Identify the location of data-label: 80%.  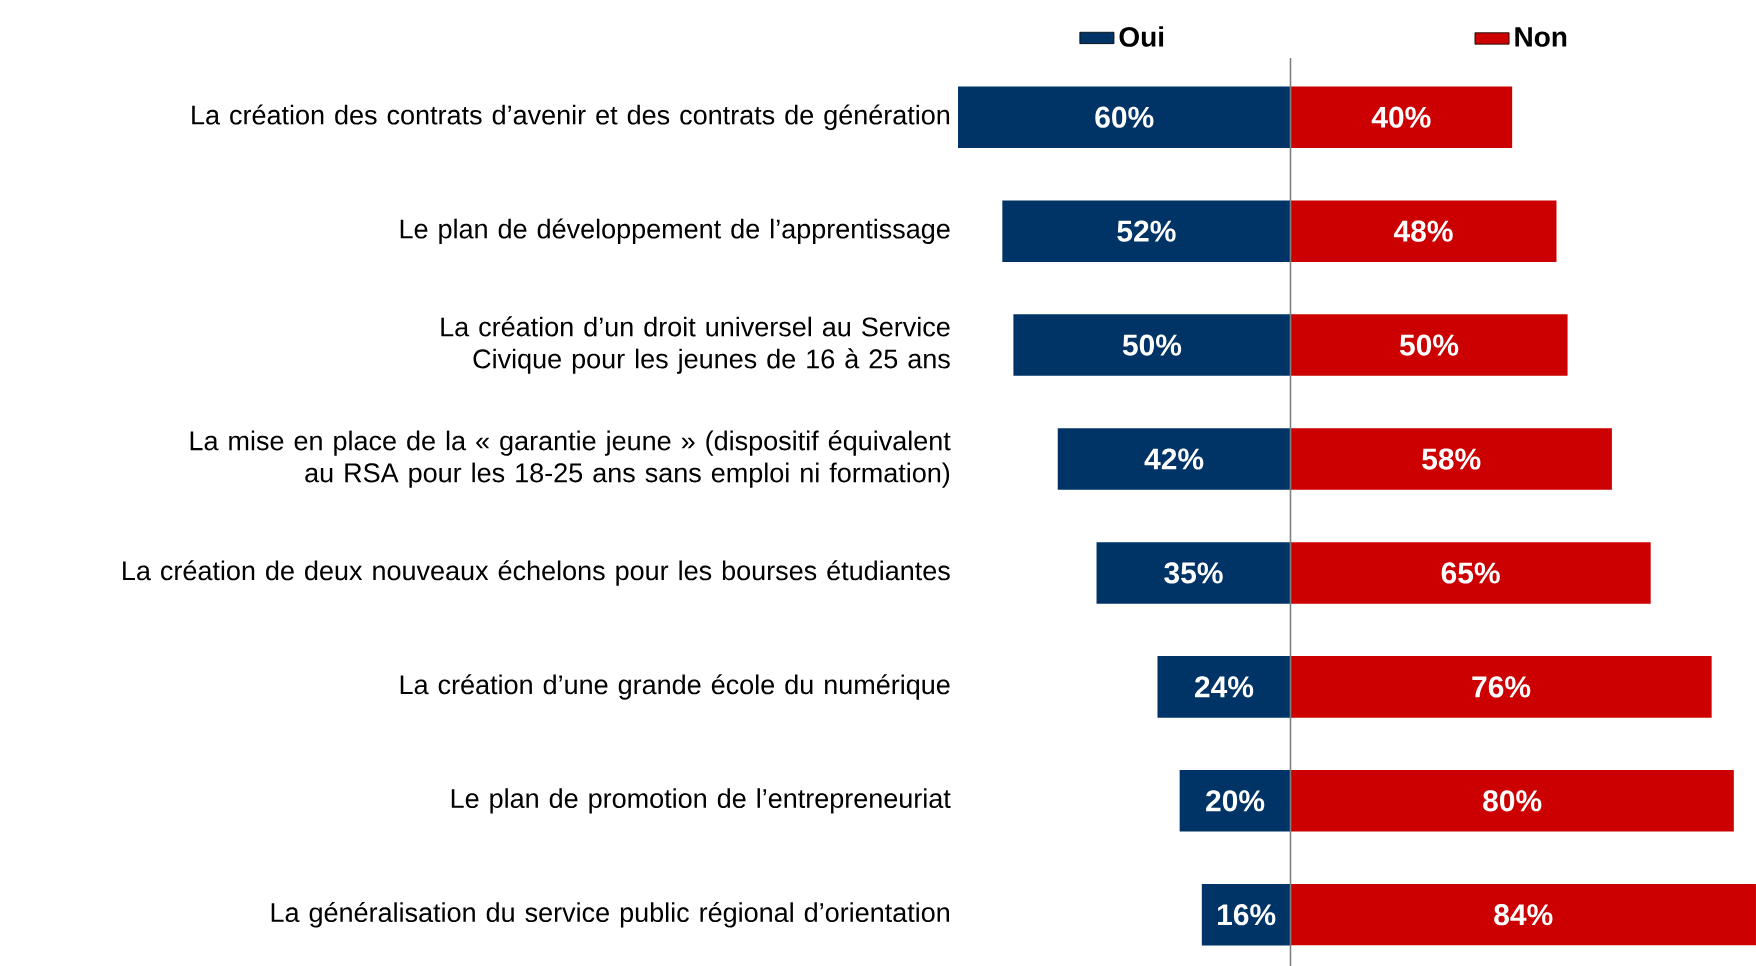
(1512, 801).